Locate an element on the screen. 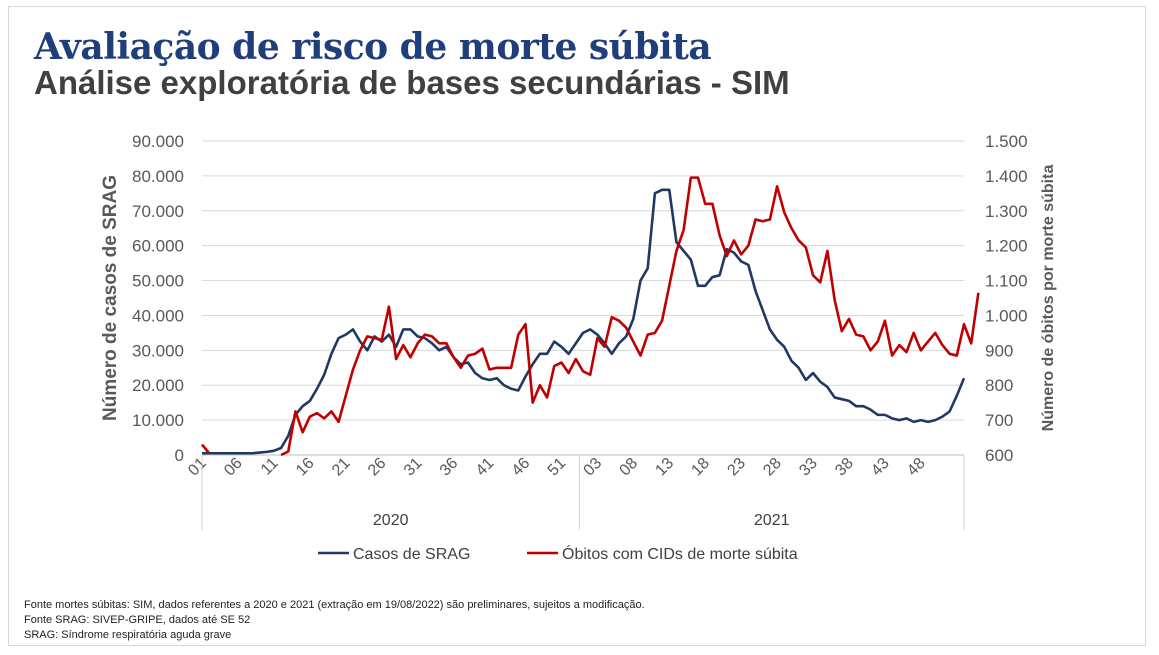  x-tick-label: 51 is located at coordinates (557, 467).